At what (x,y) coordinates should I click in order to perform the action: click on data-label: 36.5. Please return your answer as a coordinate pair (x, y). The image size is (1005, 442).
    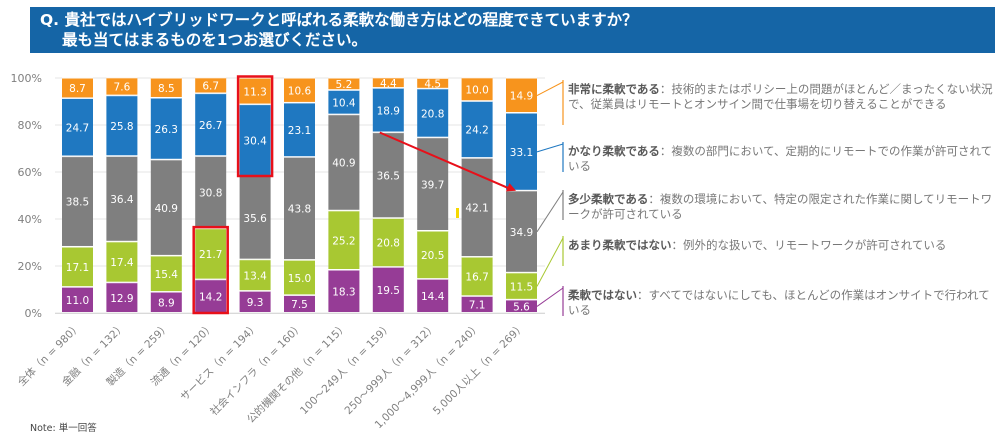
    Looking at the image, I should click on (388, 176).